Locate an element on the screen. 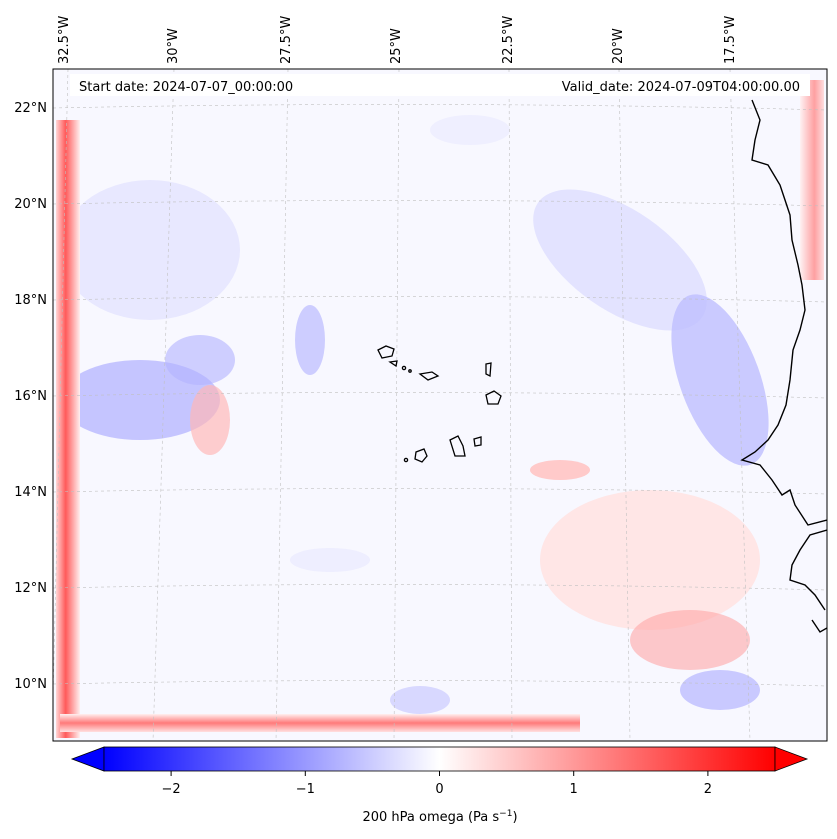  lon-label: 27.5°W is located at coordinates (286, 40).